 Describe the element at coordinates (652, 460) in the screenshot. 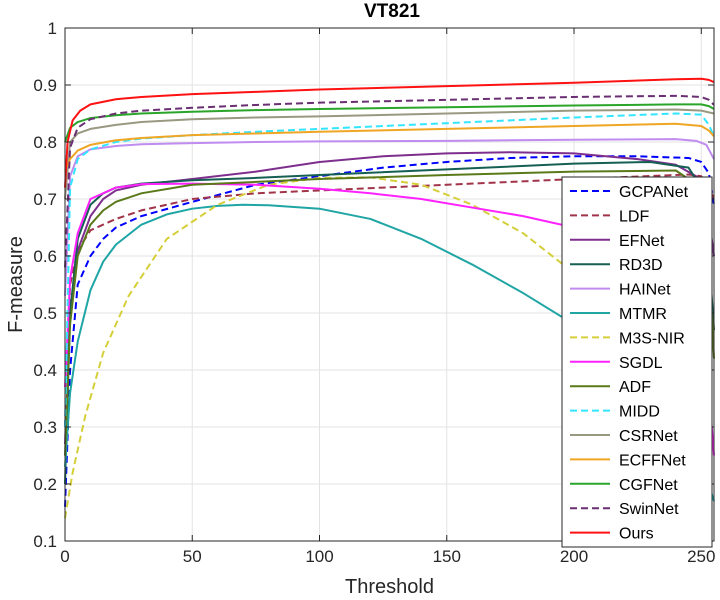

I see `legend-label: ECFFNet` at that location.